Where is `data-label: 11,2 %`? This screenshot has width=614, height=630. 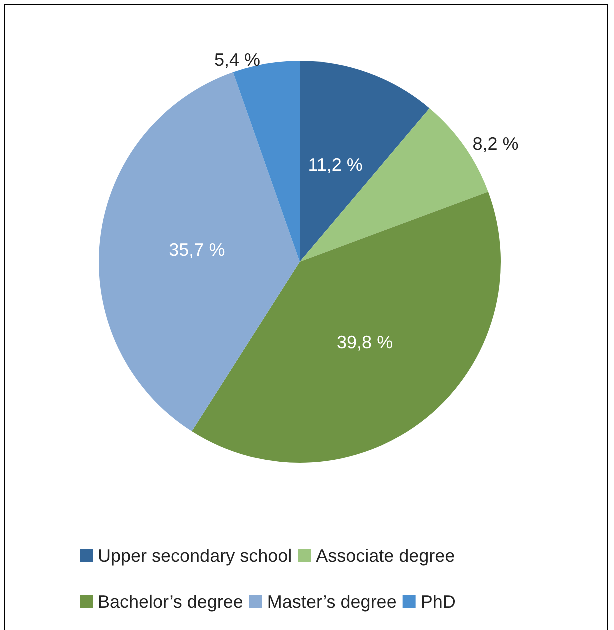
data-label: 11,2 % is located at coordinates (335, 164).